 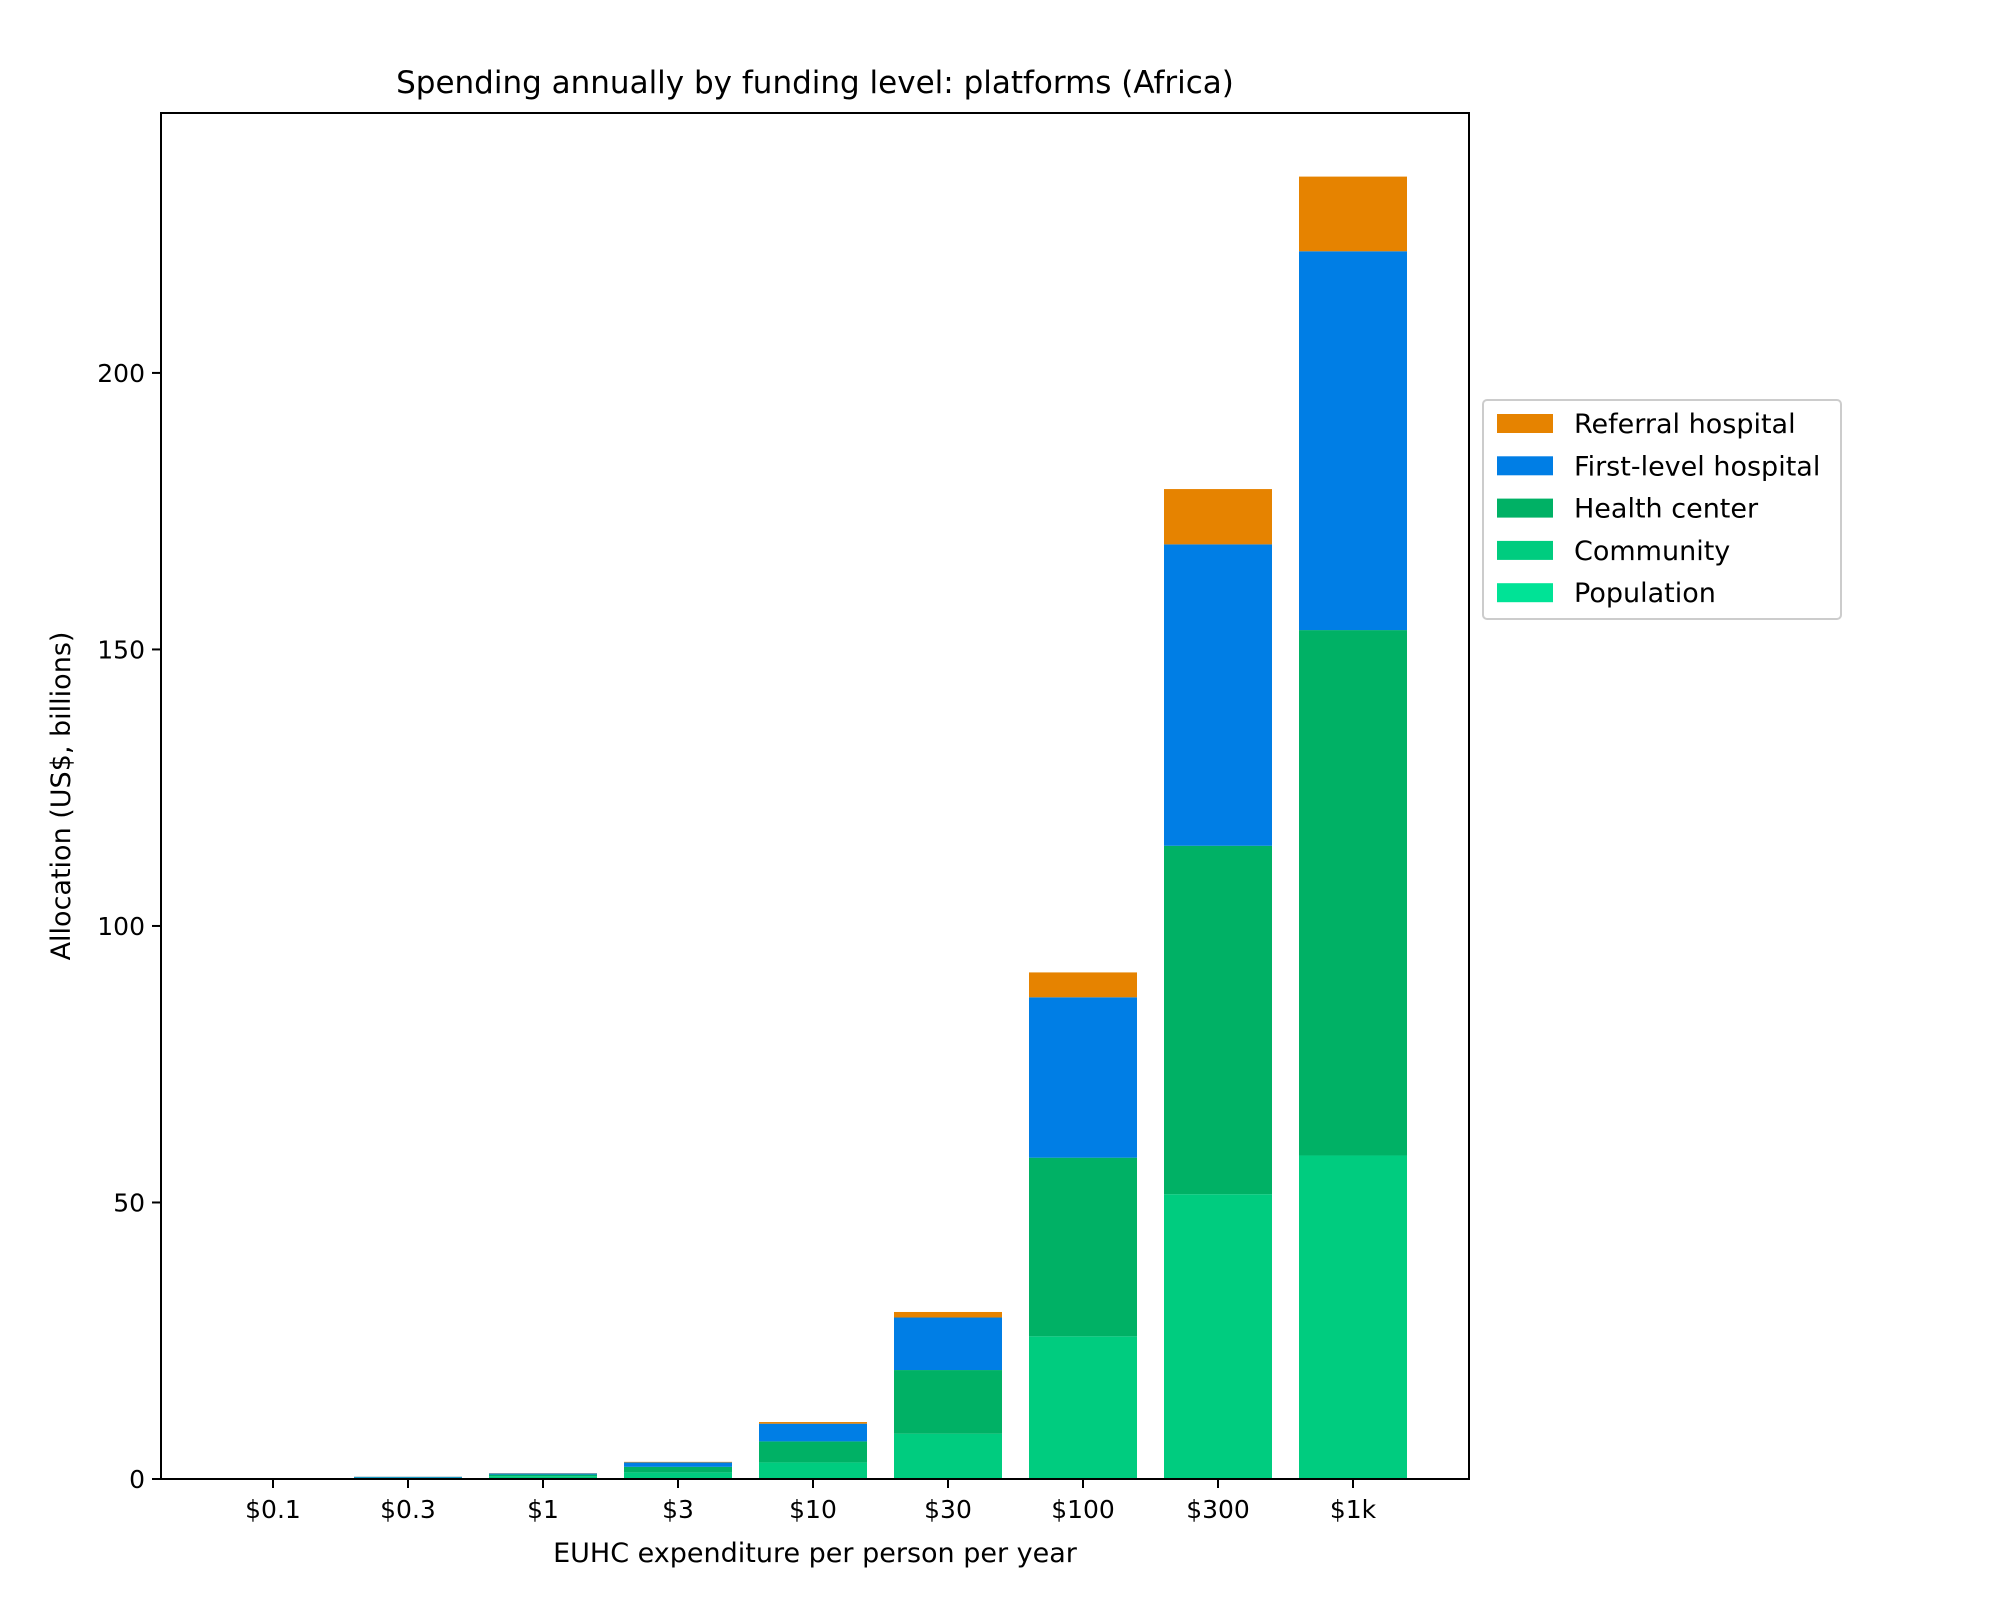 What do you see at coordinates (137, 1479) in the screenshot?
I see `y-tick-label: 0` at bounding box center [137, 1479].